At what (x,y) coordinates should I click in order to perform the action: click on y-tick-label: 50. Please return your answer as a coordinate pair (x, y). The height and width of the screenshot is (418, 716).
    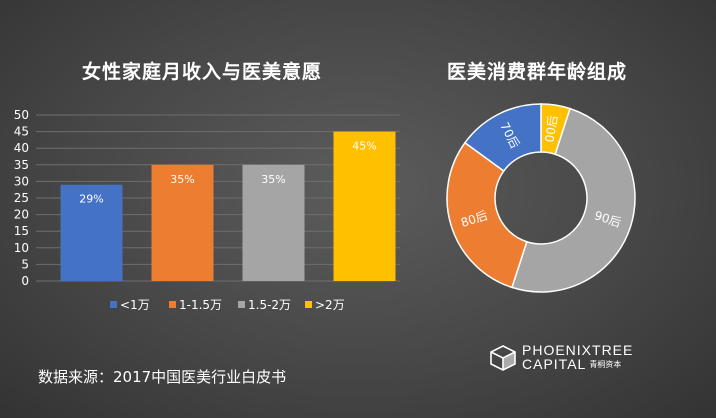
    Looking at the image, I should click on (21, 115).